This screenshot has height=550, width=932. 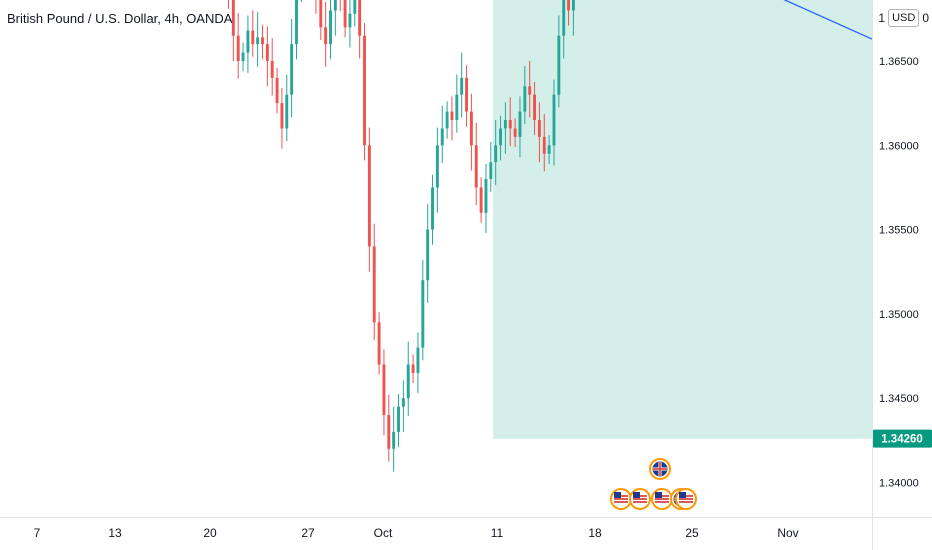 I want to click on y-tick-label: 1.36500, so click(x=899, y=62).